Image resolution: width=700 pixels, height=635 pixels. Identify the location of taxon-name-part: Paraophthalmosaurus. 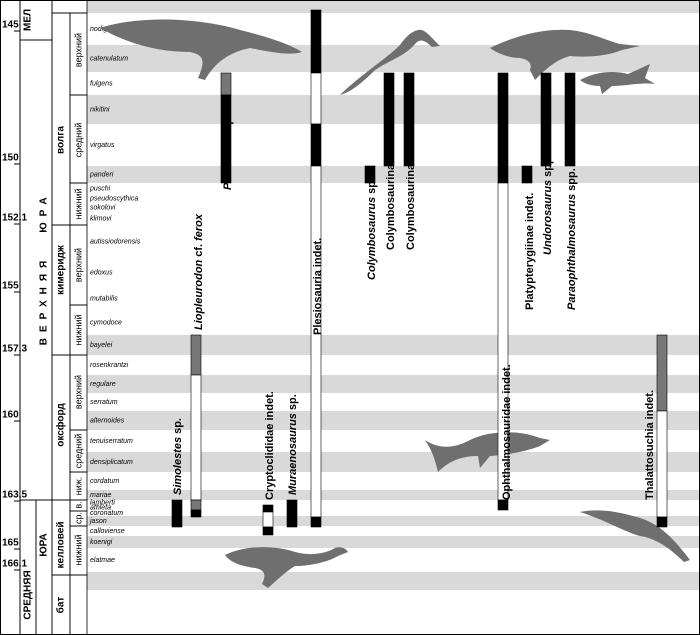
(572, 252).